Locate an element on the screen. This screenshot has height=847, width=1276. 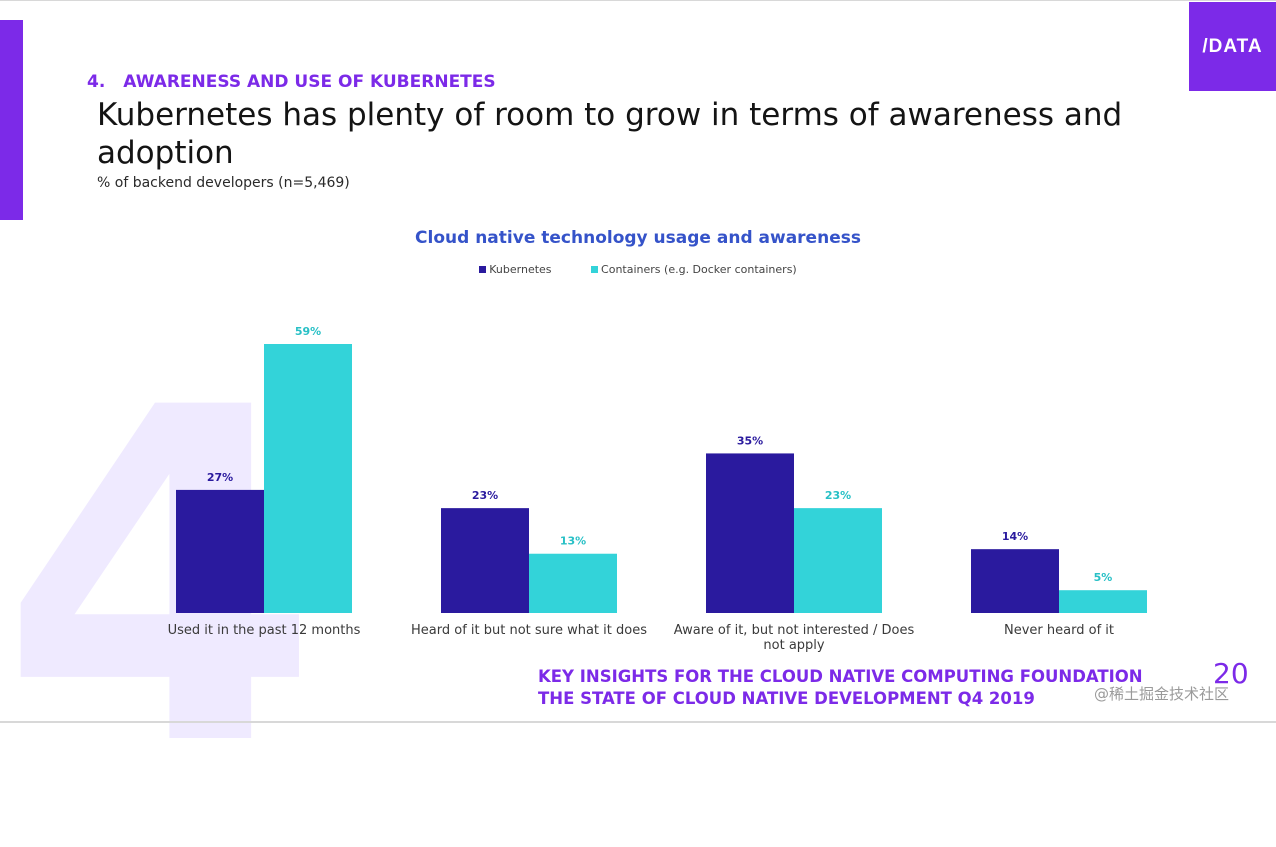
section-title: 4. AWARENESS AND USE OF KUBERNETES is located at coordinates (291, 82).